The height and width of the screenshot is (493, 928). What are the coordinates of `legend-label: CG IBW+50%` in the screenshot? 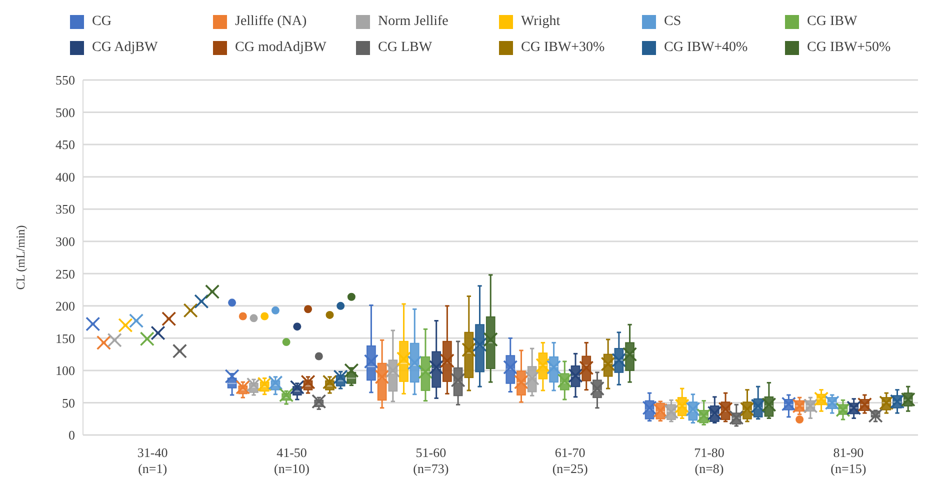 It's located at (849, 48).